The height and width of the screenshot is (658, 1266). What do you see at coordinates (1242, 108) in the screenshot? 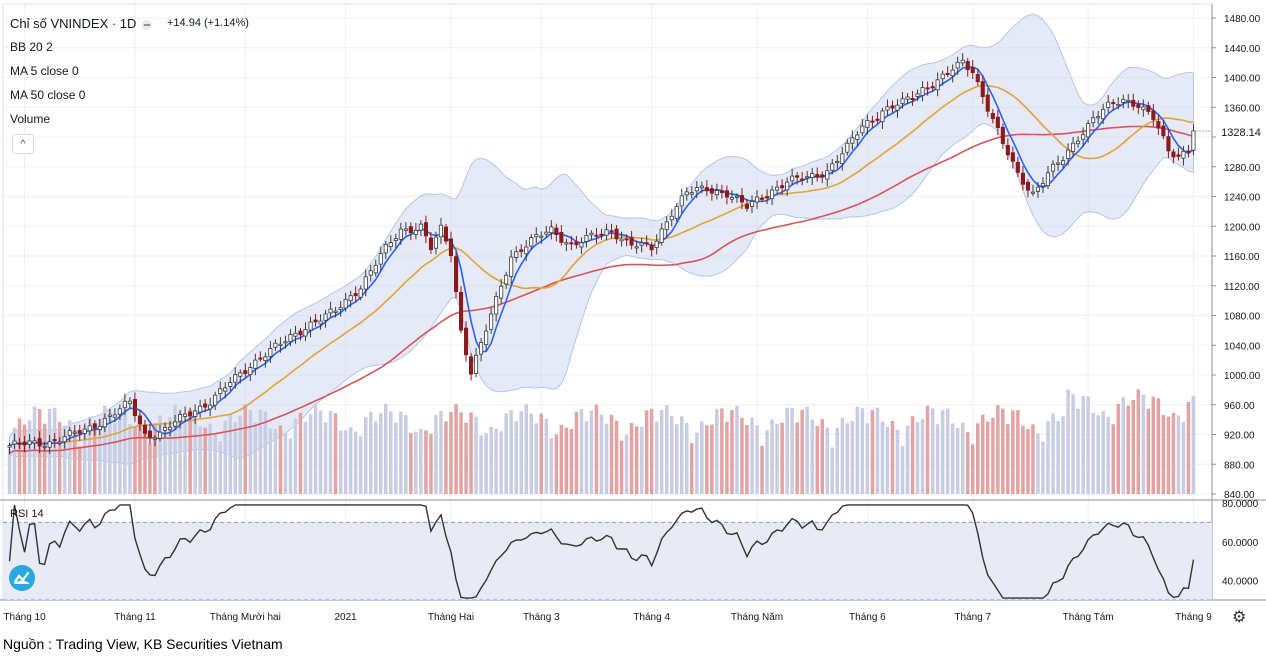
I see `price-tick-label: 1360.00` at bounding box center [1242, 108].